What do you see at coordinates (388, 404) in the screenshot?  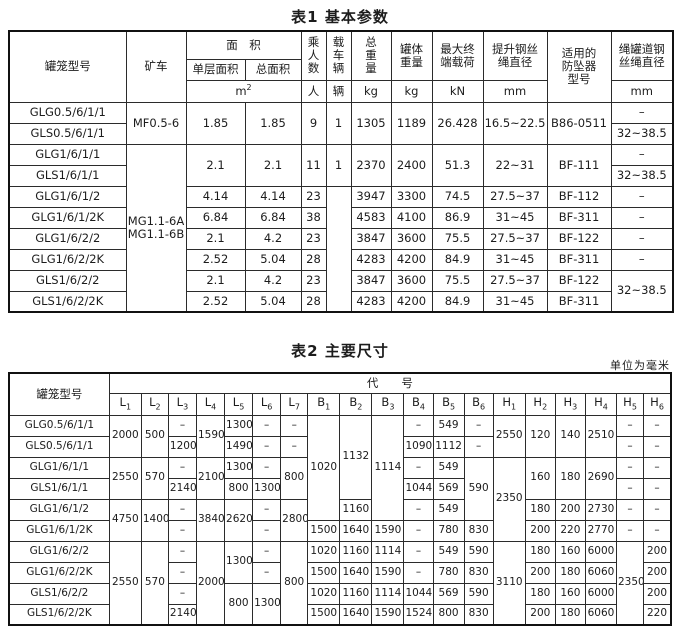 I see `column-header: B3` at bounding box center [388, 404].